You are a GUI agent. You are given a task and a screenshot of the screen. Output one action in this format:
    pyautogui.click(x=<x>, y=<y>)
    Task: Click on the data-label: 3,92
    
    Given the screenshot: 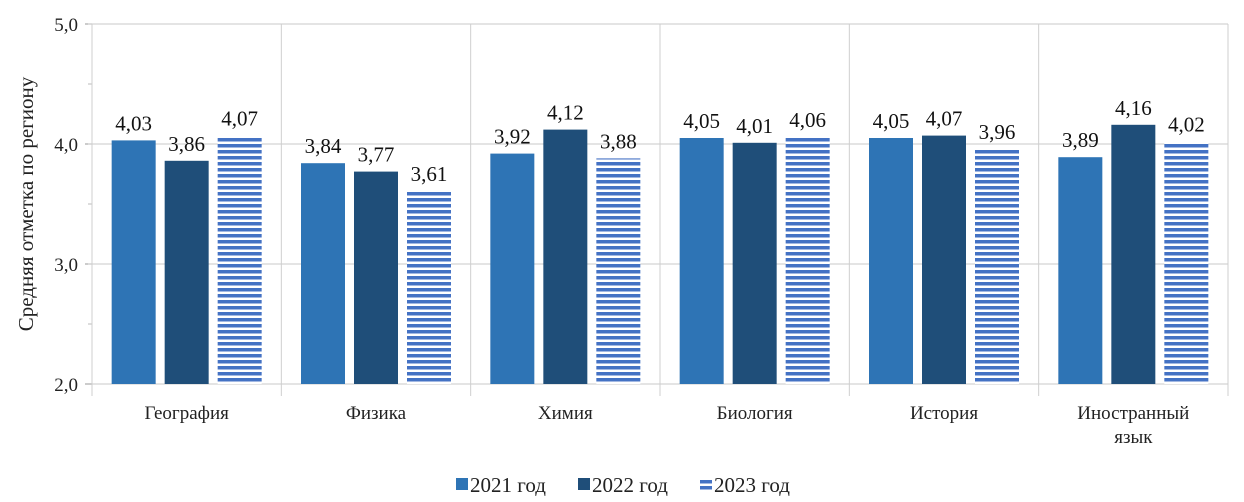 What is the action you would take?
    pyautogui.click(x=512, y=137)
    